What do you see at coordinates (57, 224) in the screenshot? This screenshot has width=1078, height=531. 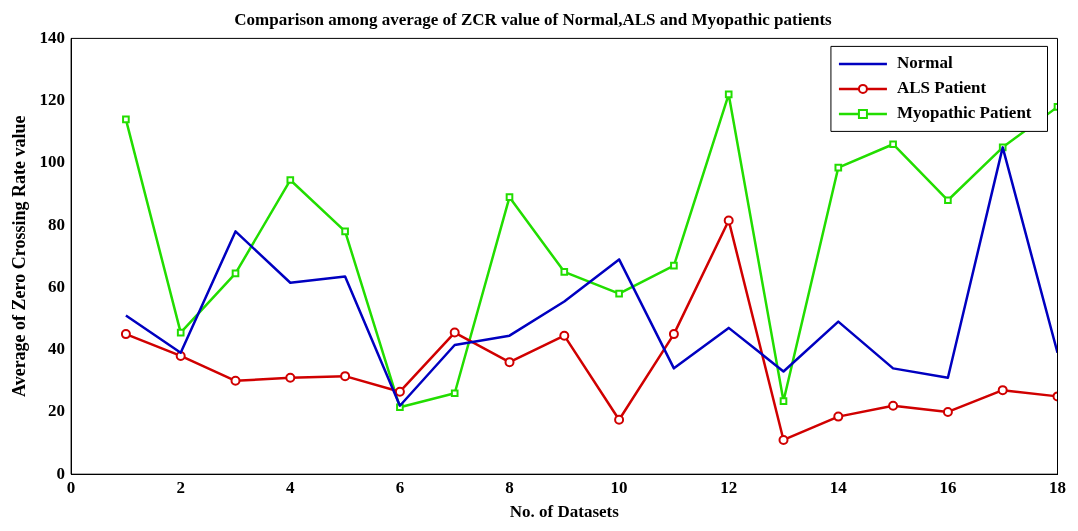 I see `y-tick-label: 80` at bounding box center [57, 224].